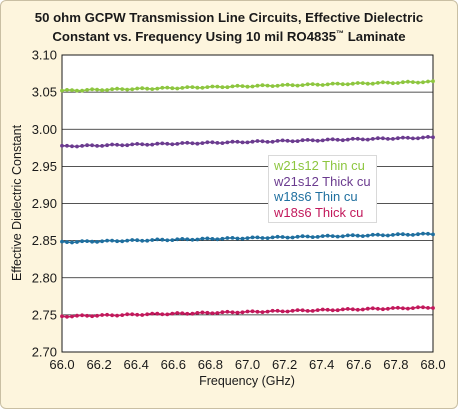 The image size is (458, 409). What do you see at coordinates (319, 165) in the screenshot?
I see `legend-entry: w21s12 Thin cu` at bounding box center [319, 165].